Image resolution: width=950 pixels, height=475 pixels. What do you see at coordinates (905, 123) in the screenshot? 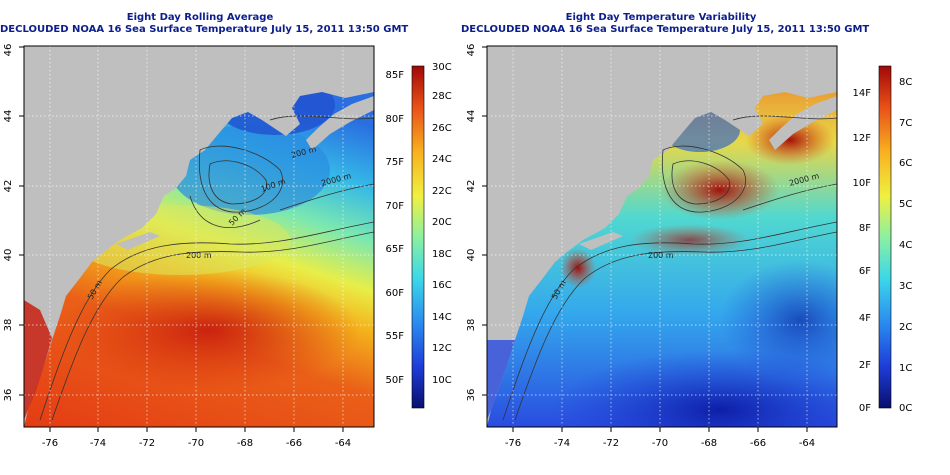
I see `celsius-label: 7C` at bounding box center [905, 123].